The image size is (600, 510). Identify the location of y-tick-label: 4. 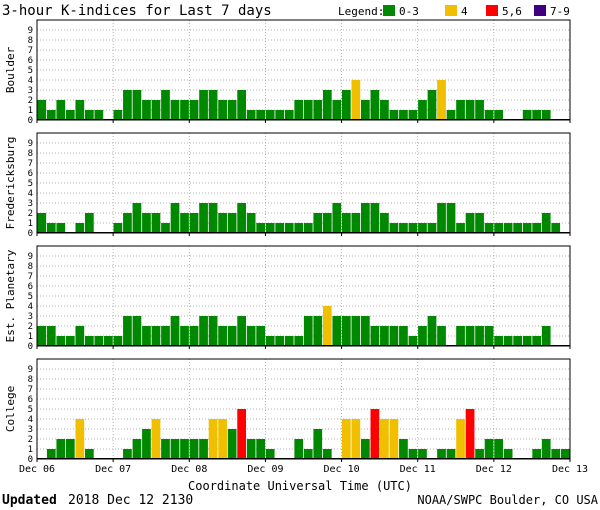
(30, 194).